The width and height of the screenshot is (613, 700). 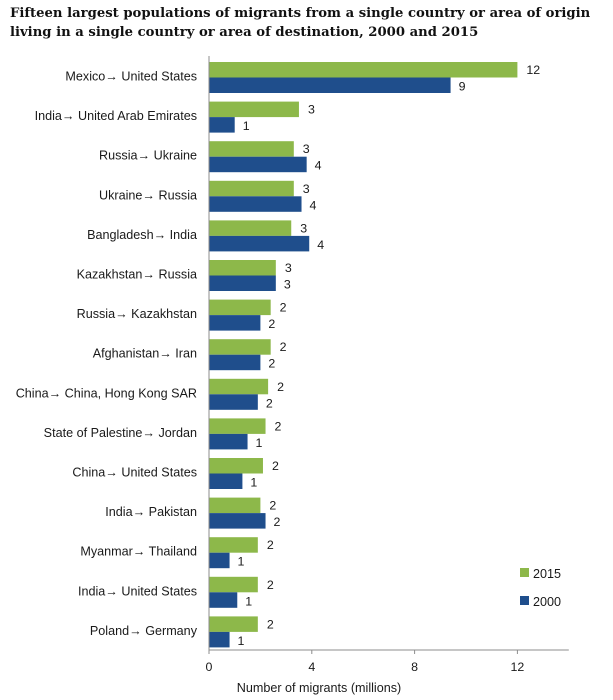 What do you see at coordinates (142, 235) in the screenshot?
I see `category-label: Bangladesh→ India` at bounding box center [142, 235].